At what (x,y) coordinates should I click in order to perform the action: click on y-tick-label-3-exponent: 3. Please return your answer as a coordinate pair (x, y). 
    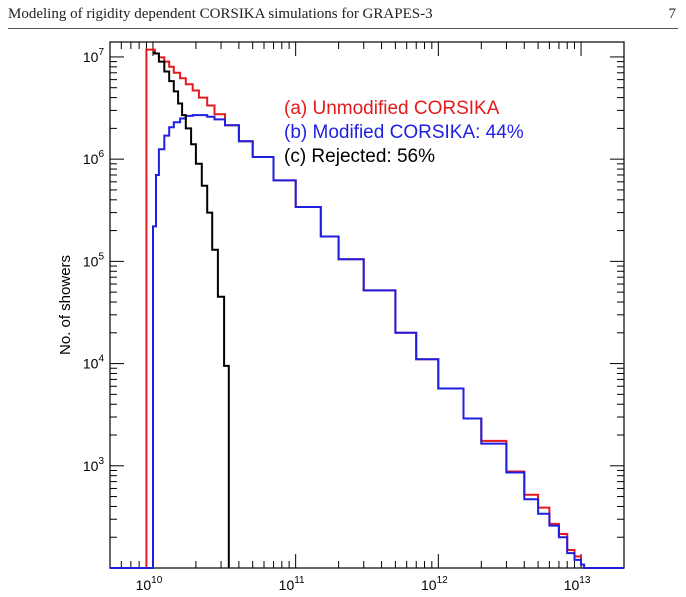
    Looking at the image, I should click on (101, 461).